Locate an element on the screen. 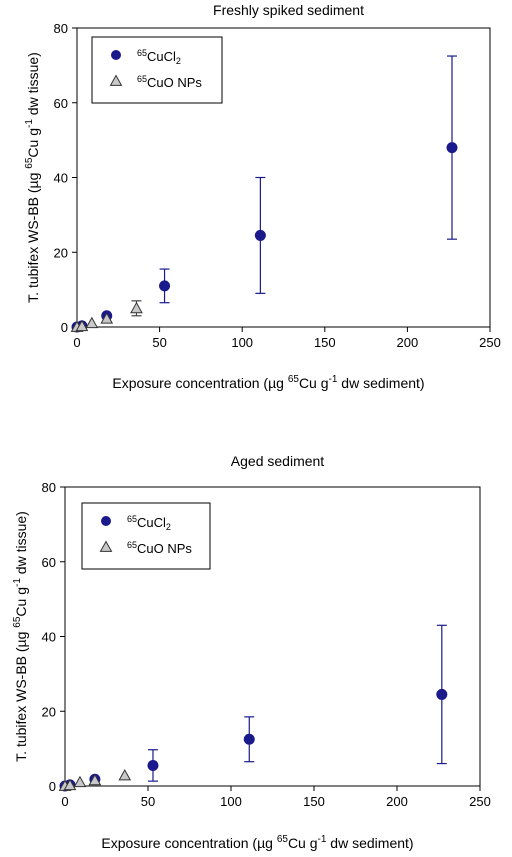 The height and width of the screenshot is (857, 512). chart-title: Freshly spiked sediment is located at coordinates (288, 10).